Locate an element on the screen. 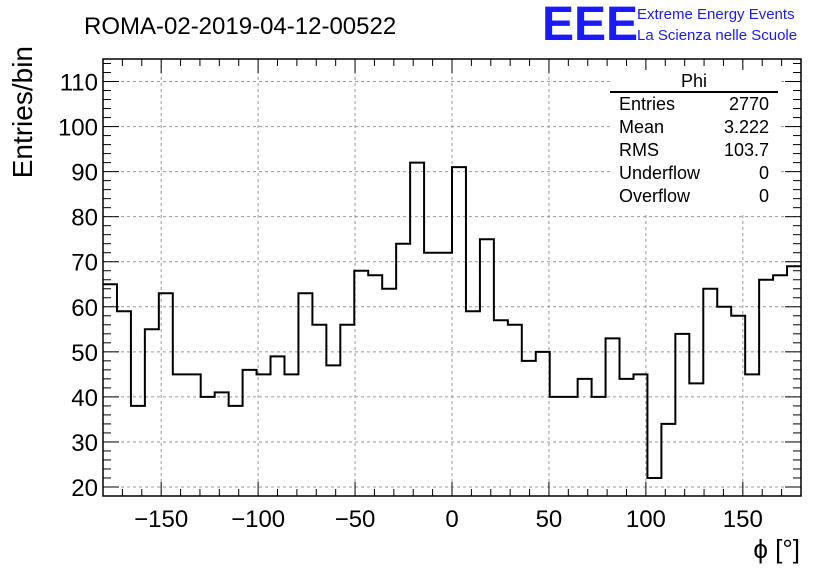 The image size is (836, 572). x-tick-label: −100 is located at coordinates (258, 519).